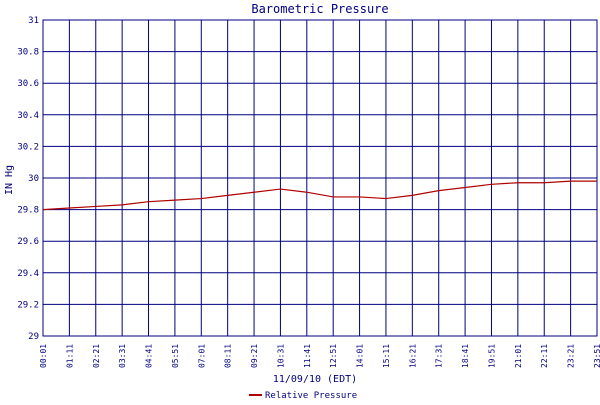 The width and height of the screenshot is (600, 405). What do you see at coordinates (319, 195) in the screenshot?
I see `series-line-relative-pressure` at bounding box center [319, 195].